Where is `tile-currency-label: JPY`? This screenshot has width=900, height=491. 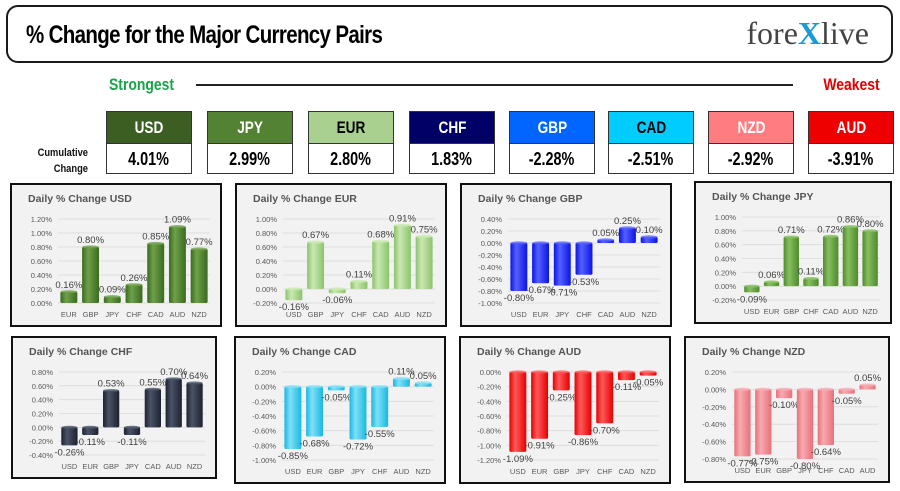 tile-currency-label: JPY is located at coordinates (250, 127).